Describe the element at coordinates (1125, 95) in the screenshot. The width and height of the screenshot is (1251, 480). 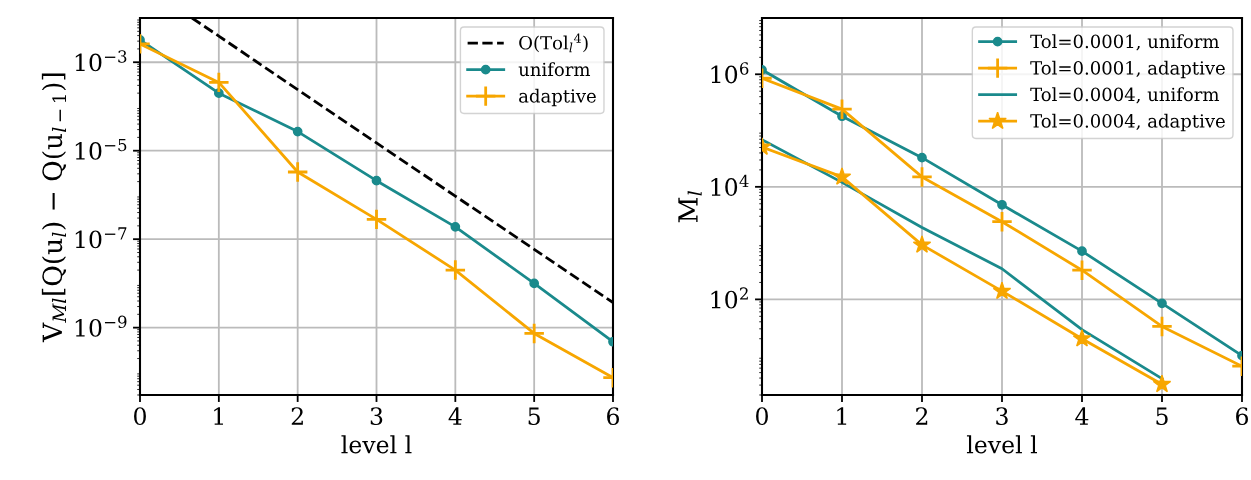
I see `legend-label: Tol=0.0004, uniform` at that location.